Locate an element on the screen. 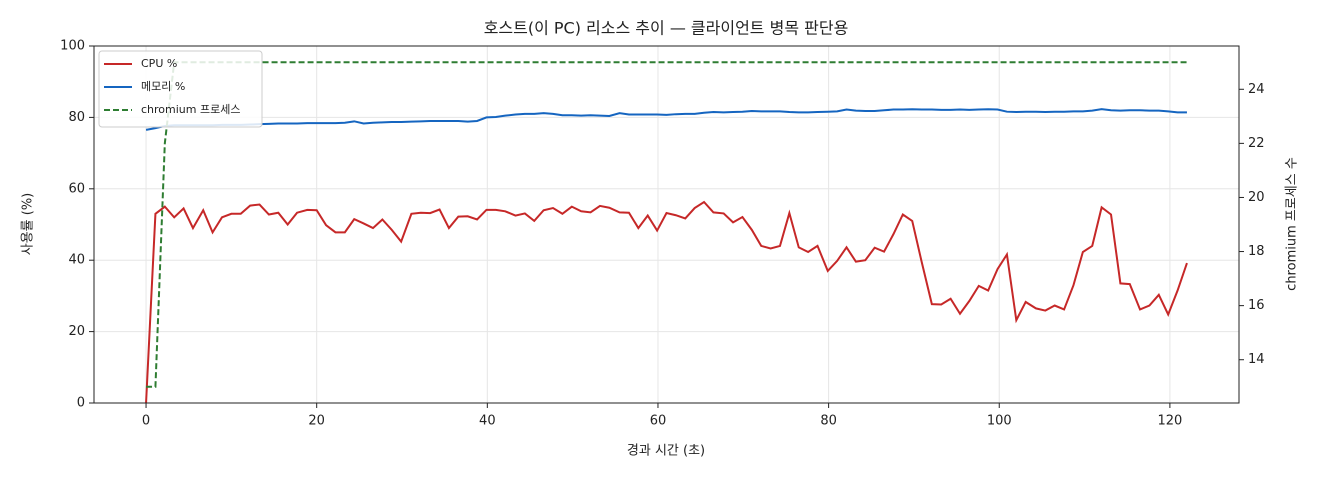 The width and height of the screenshot is (1320, 484). x-tick-label: 40 is located at coordinates (487, 421).